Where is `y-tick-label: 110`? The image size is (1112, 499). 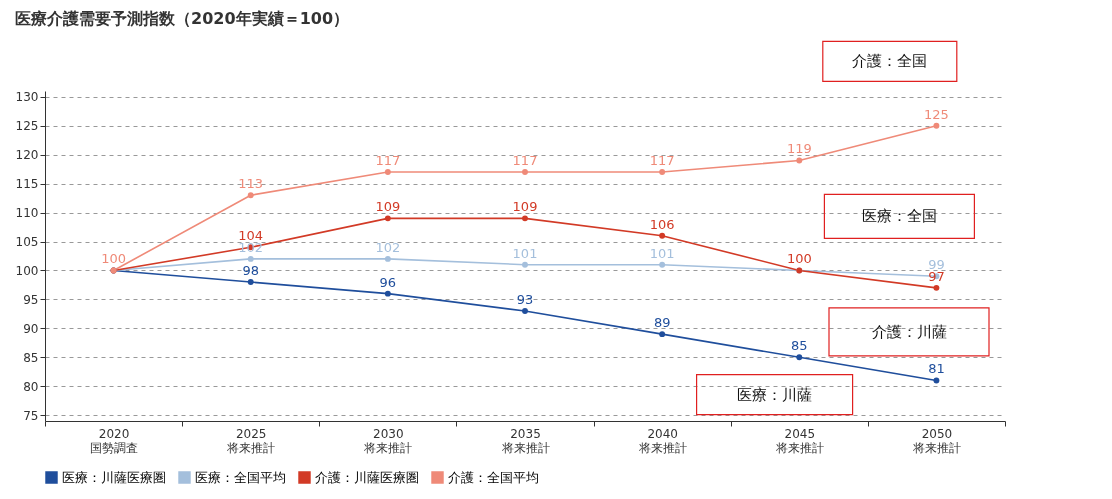
y-tick-label: 110 is located at coordinates (27, 213).